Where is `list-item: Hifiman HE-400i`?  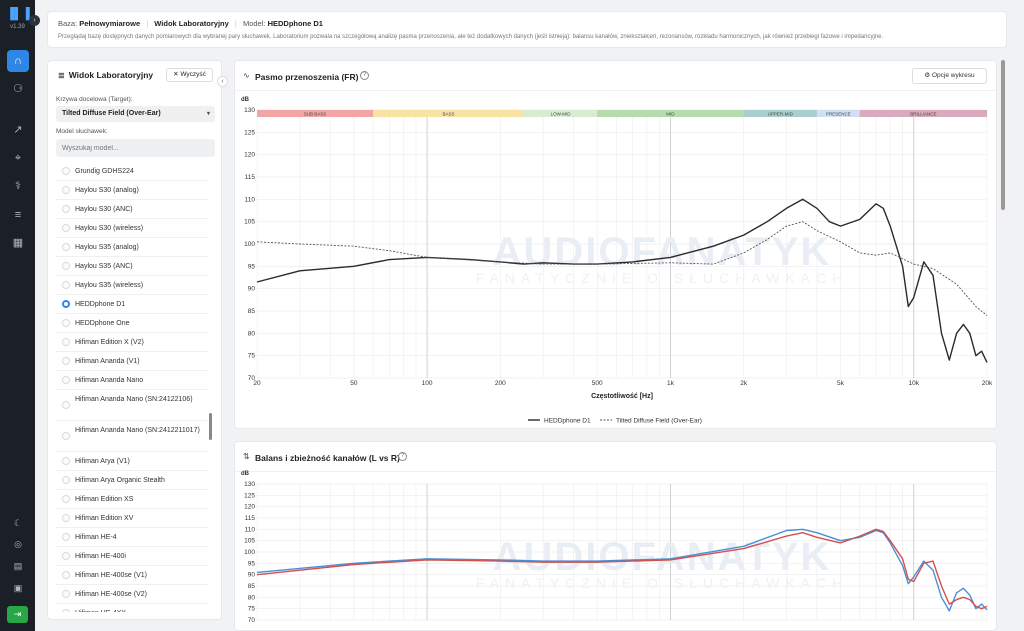
list-item: Hifiman HE-400i is located at coordinates (132, 556).